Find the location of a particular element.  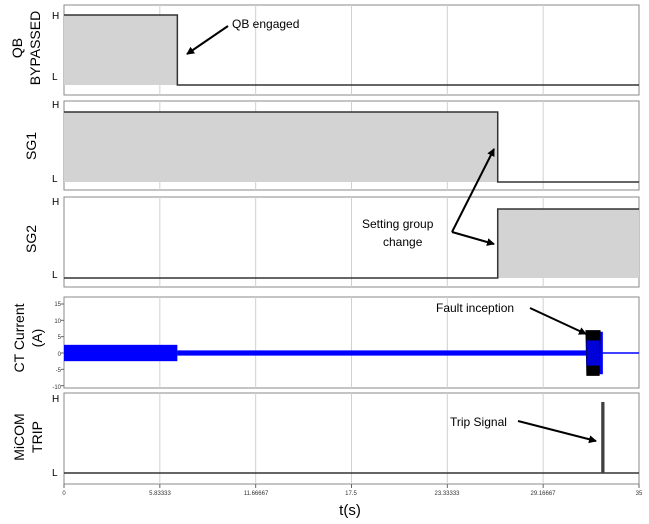

arrow-setting-group-sg2 is located at coordinates (473, 238).